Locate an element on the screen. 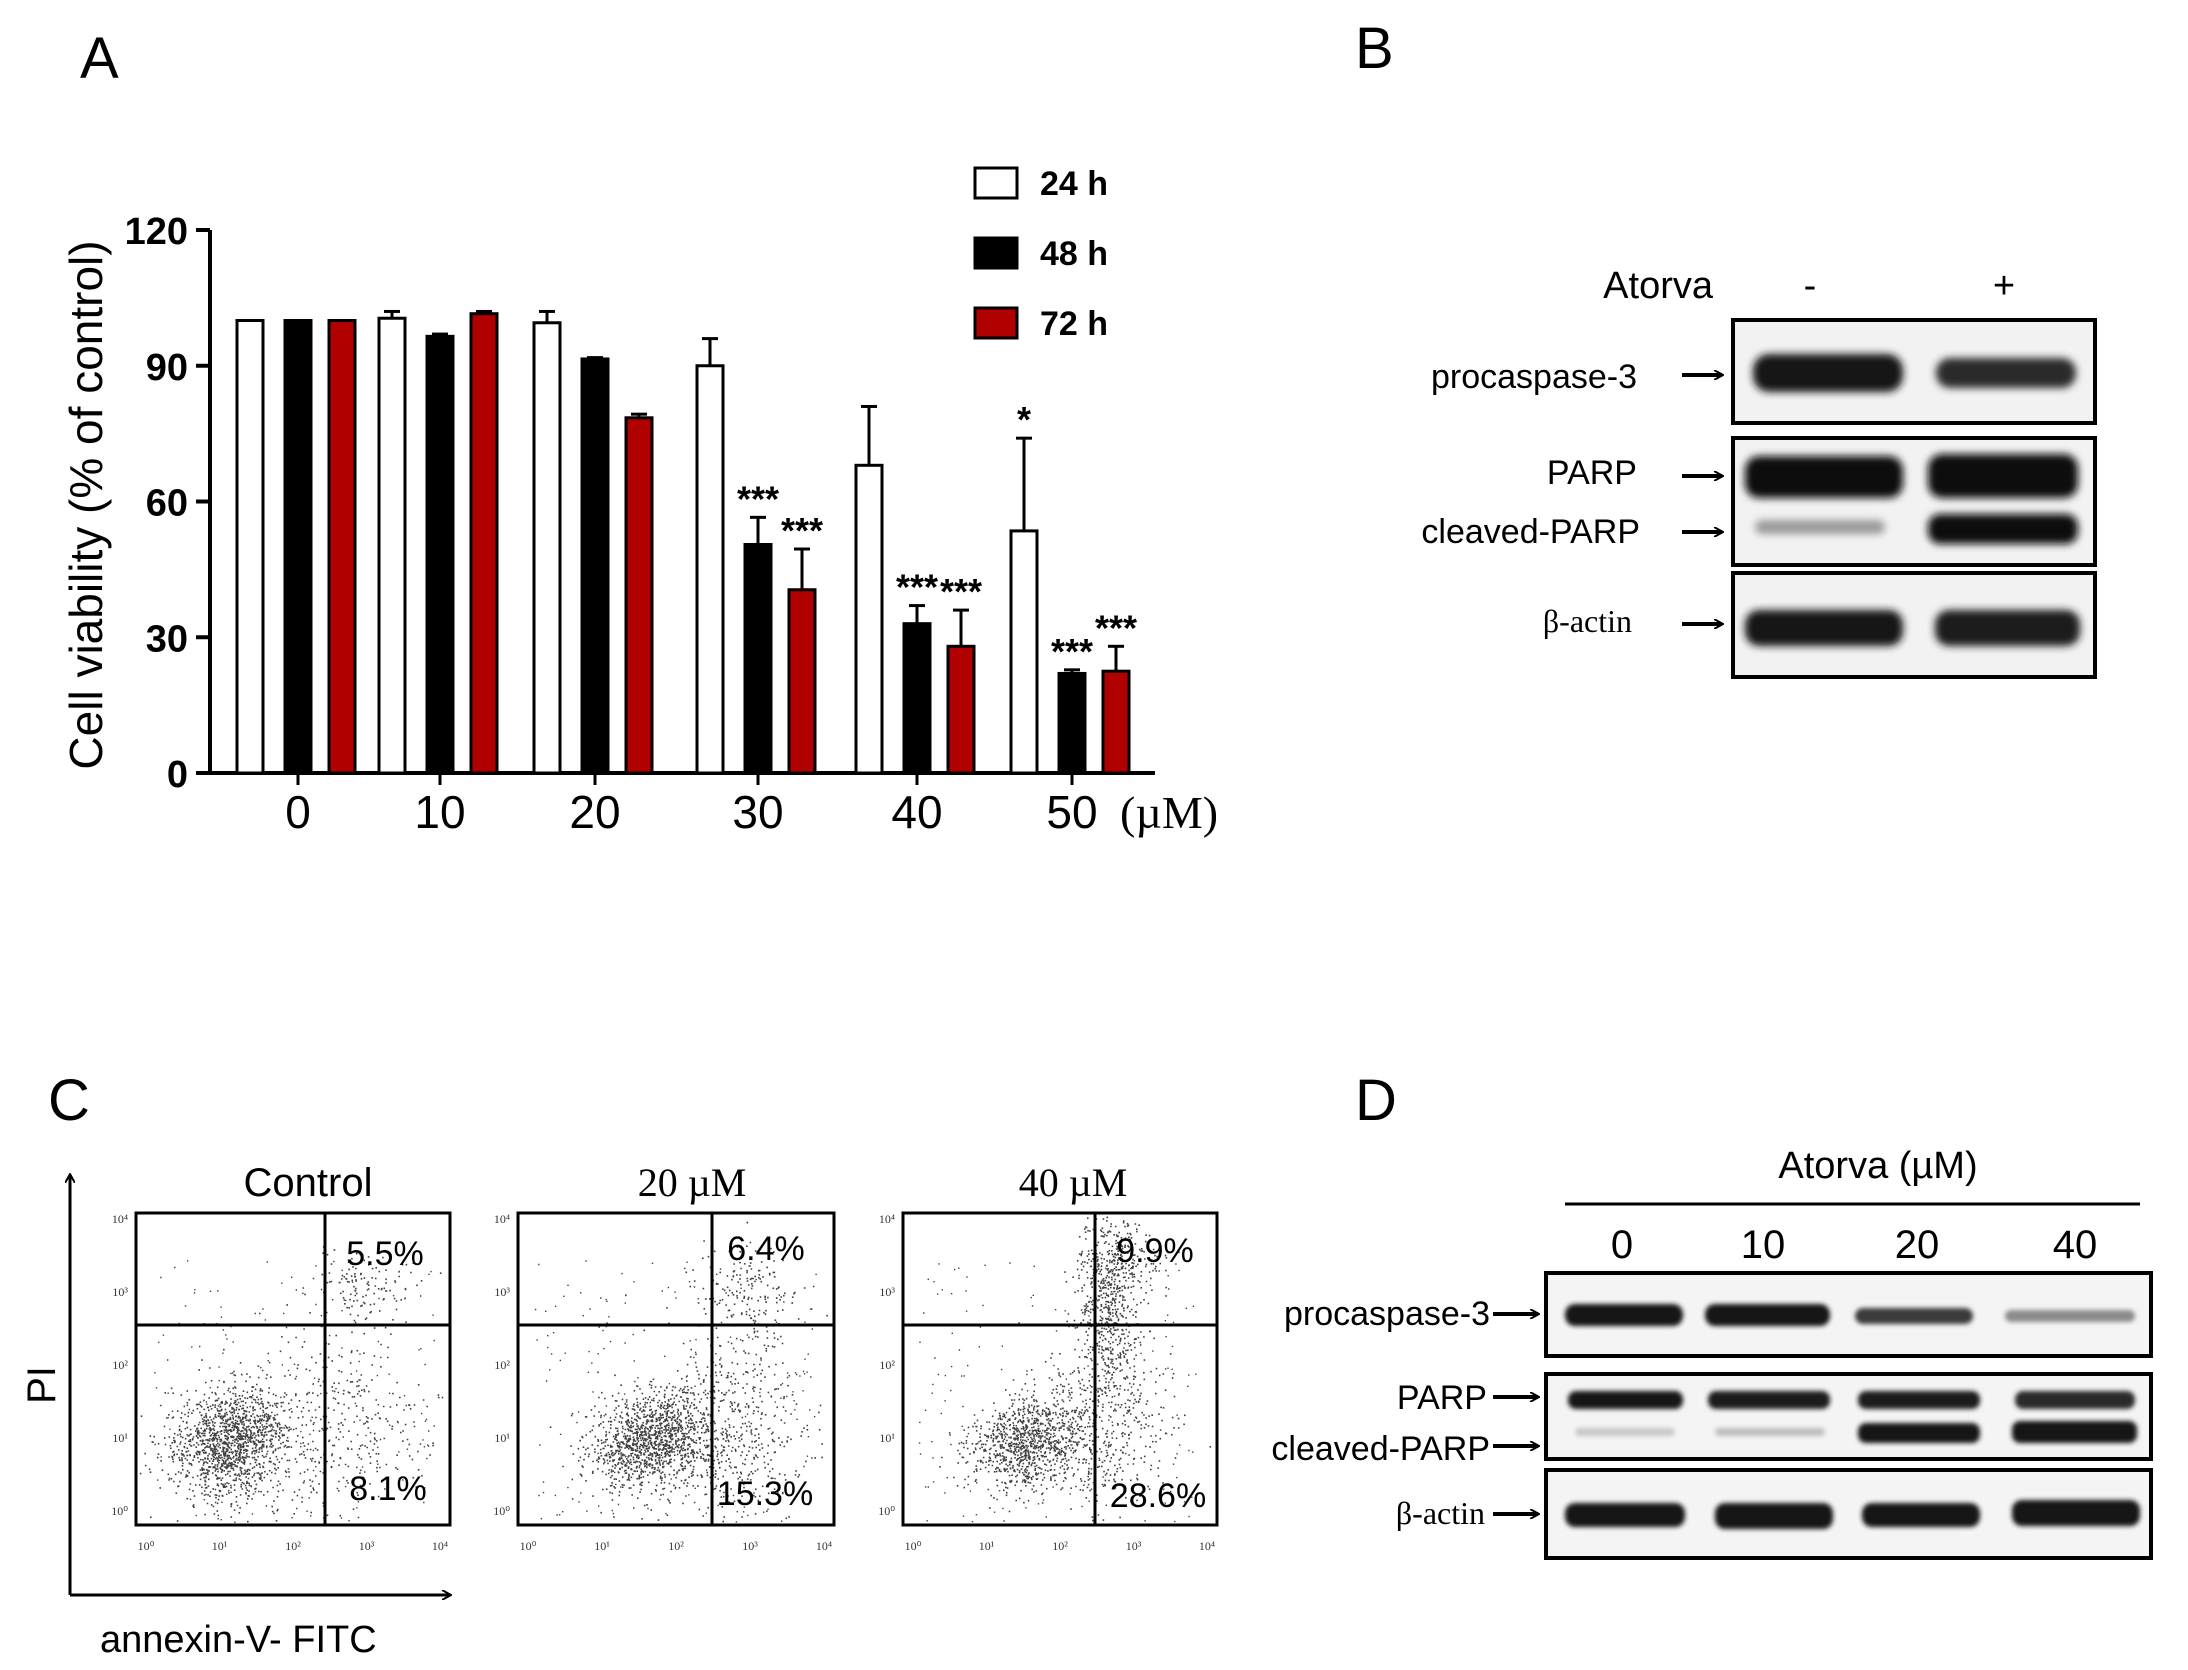 The image size is (2188, 1670). y-axis-label: Cell viability (% of control) is located at coordinates (86, 504).